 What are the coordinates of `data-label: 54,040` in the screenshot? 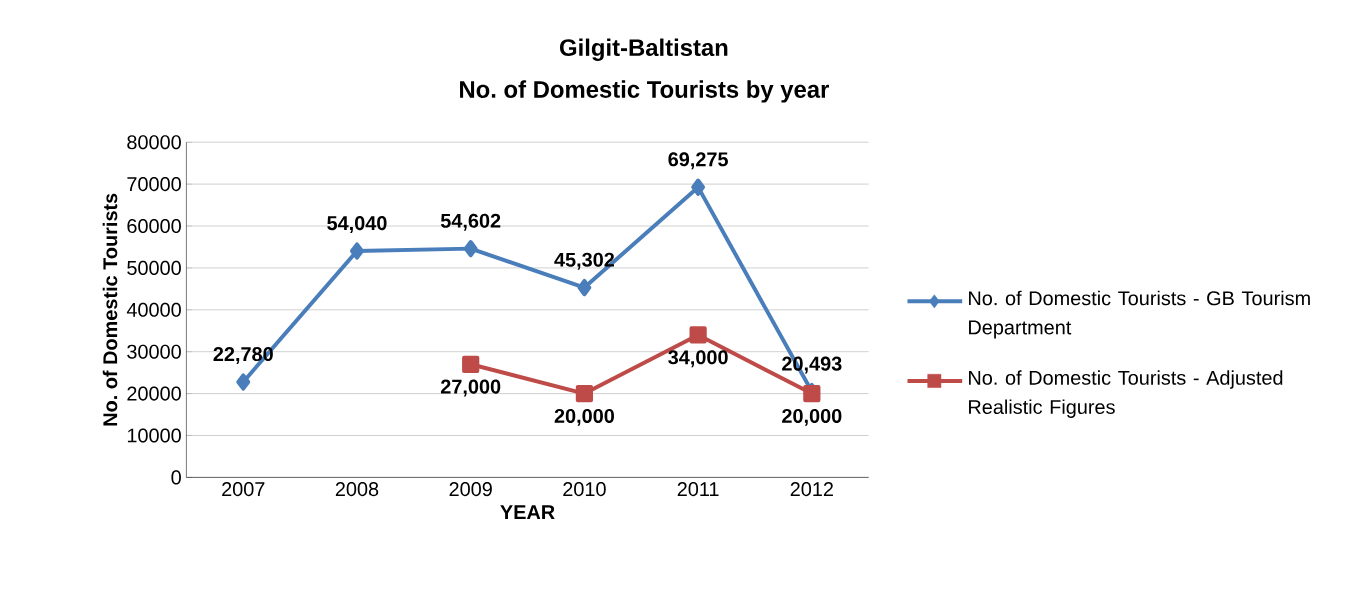 It's located at (357, 225).